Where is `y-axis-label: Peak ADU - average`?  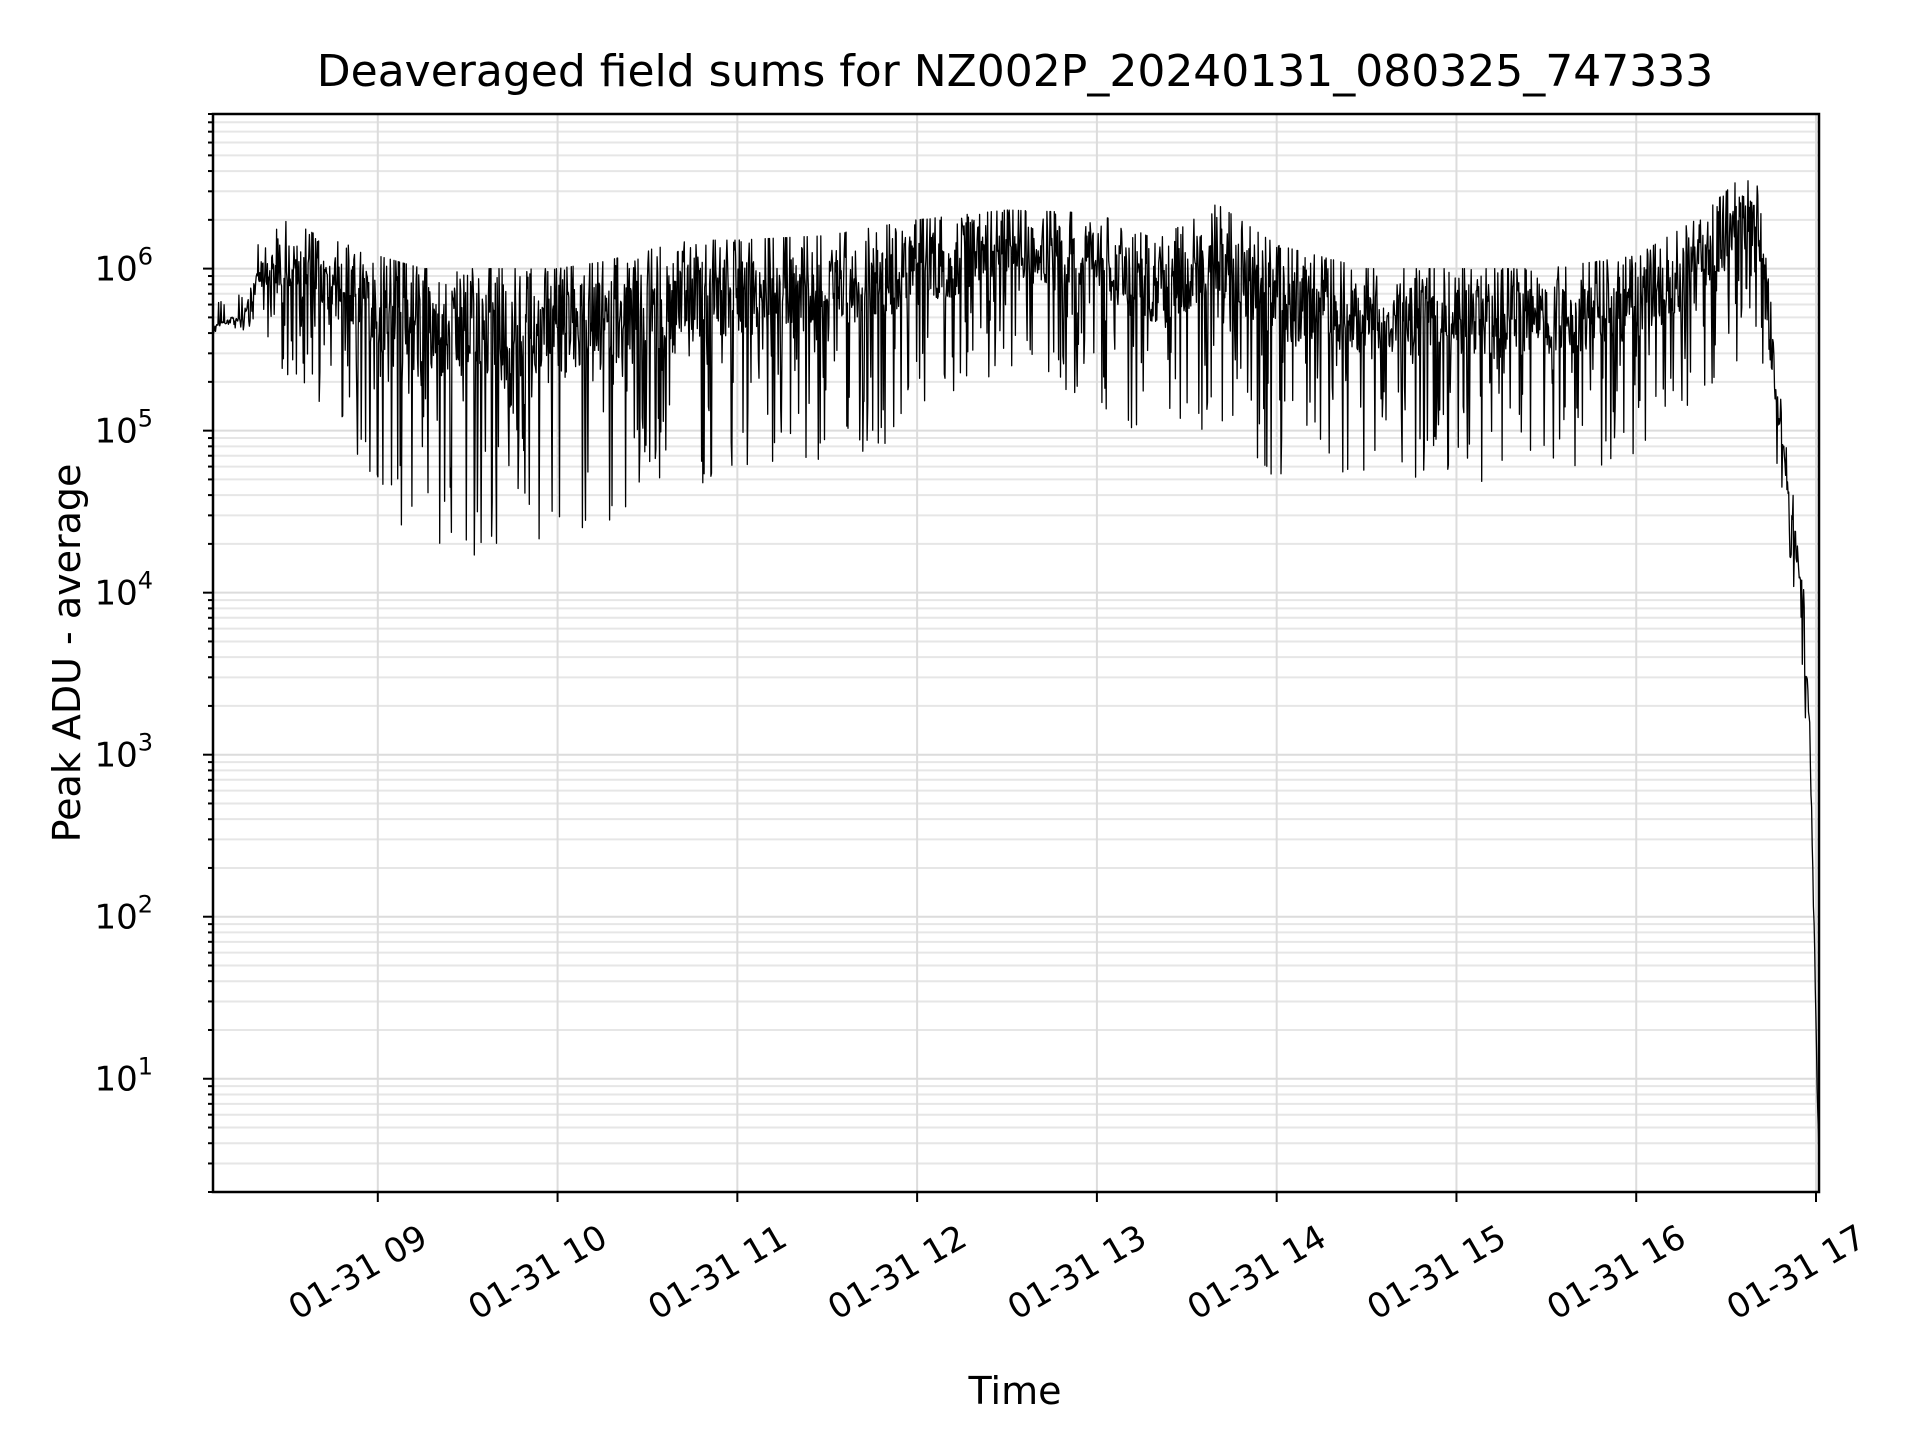
y-axis-label: Peak ADU - average is located at coordinates (67, 653).